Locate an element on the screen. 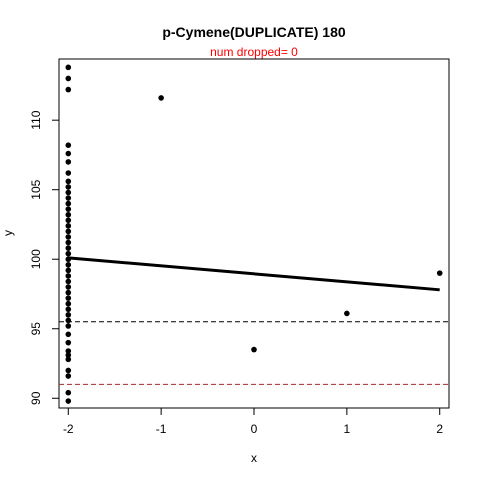  regression-line is located at coordinates (254, 274).